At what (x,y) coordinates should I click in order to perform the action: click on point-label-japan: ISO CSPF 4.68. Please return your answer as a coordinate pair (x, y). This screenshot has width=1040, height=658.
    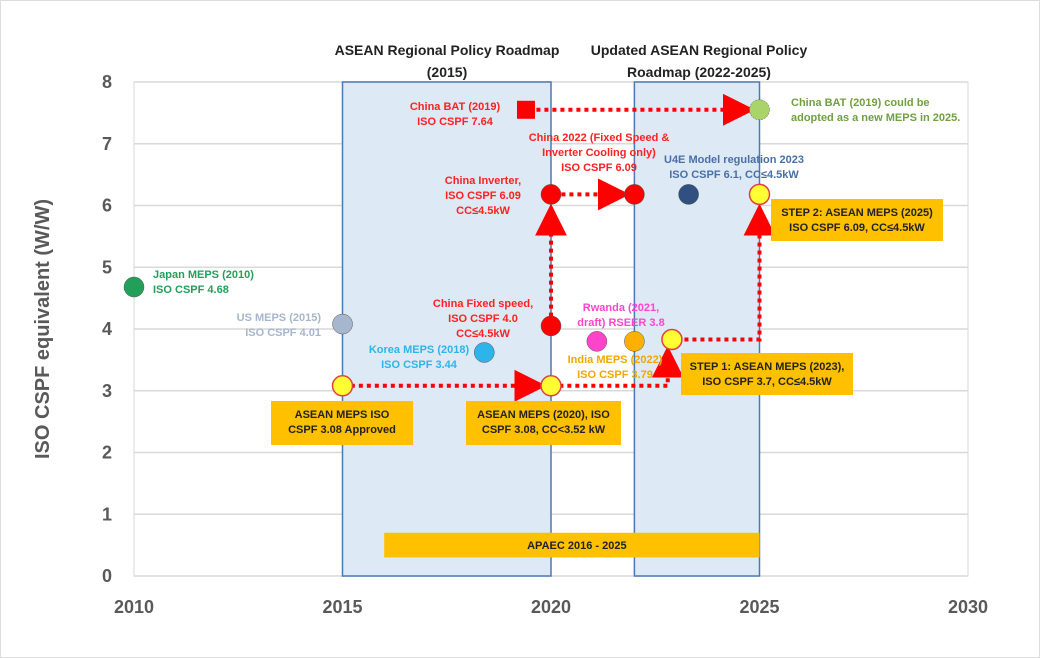
    Looking at the image, I should click on (191, 290).